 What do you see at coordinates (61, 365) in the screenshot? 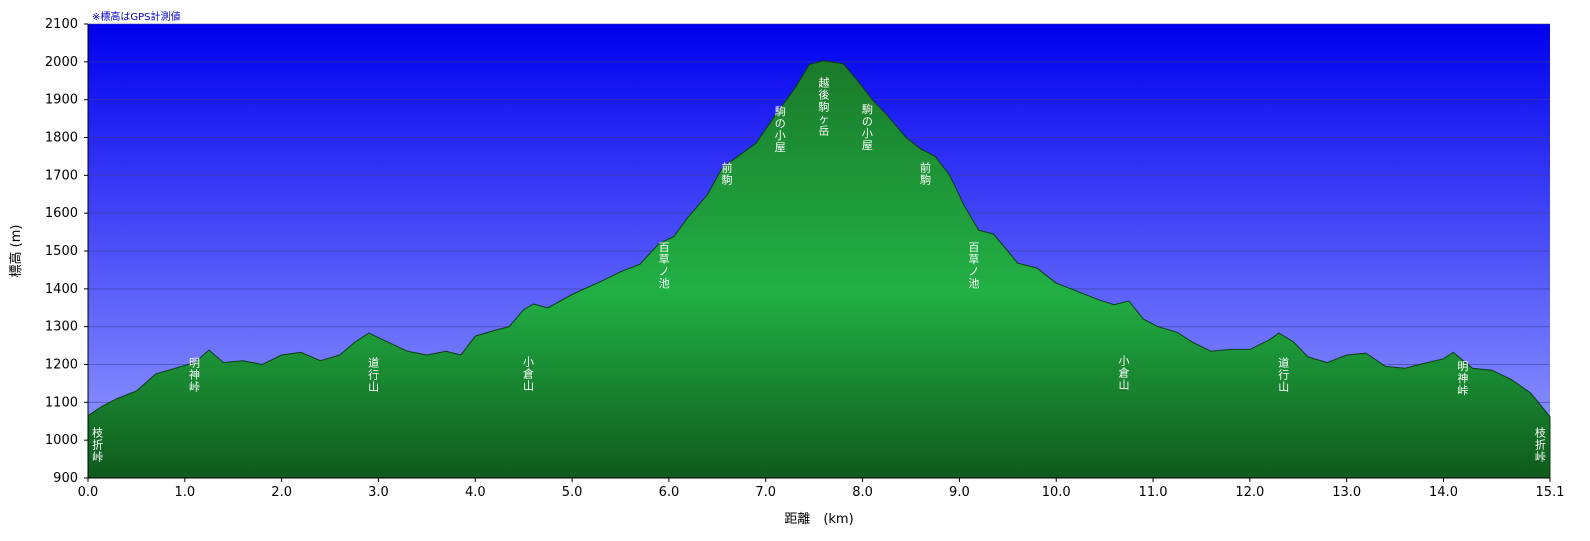
I see `y-tick-label: 1200` at bounding box center [61, 365].